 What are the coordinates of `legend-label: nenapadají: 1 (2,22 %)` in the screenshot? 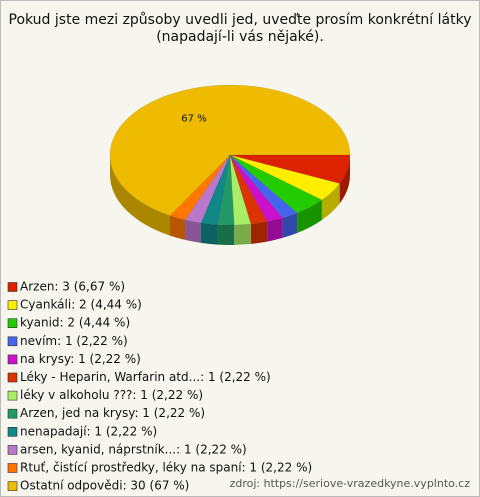 It's located at (88, 431).